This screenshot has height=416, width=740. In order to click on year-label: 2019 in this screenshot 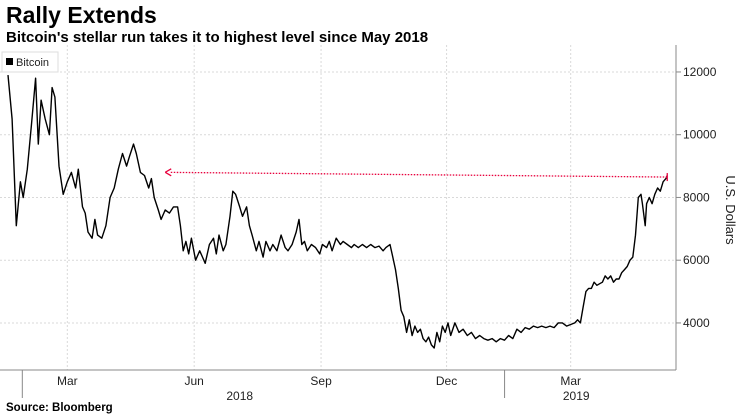, I will do `click(576, 396)`.